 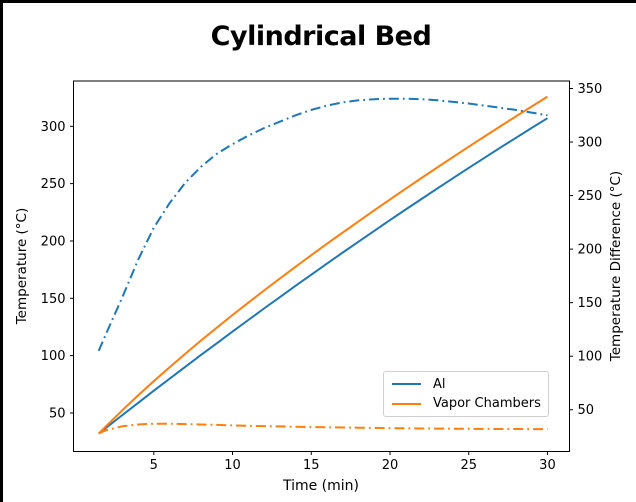 What do you see at coordinates (590, 250) in the screenshot?
I see `y-tick-label-right: 200` at bounding box center [590, 250].